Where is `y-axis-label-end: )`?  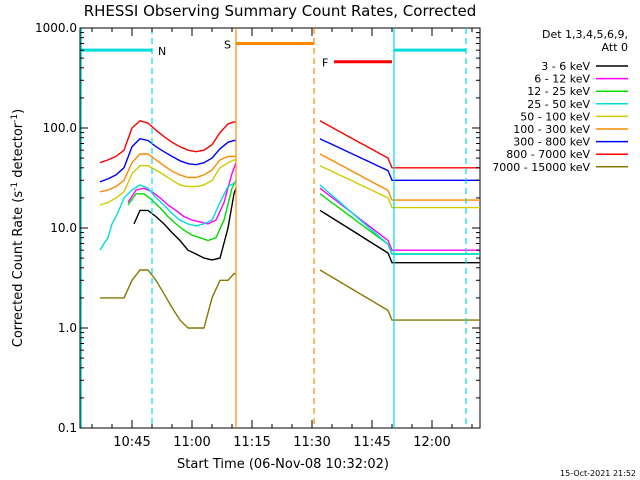 y-axis-label-end: ) is located at coordinates (18, 111).